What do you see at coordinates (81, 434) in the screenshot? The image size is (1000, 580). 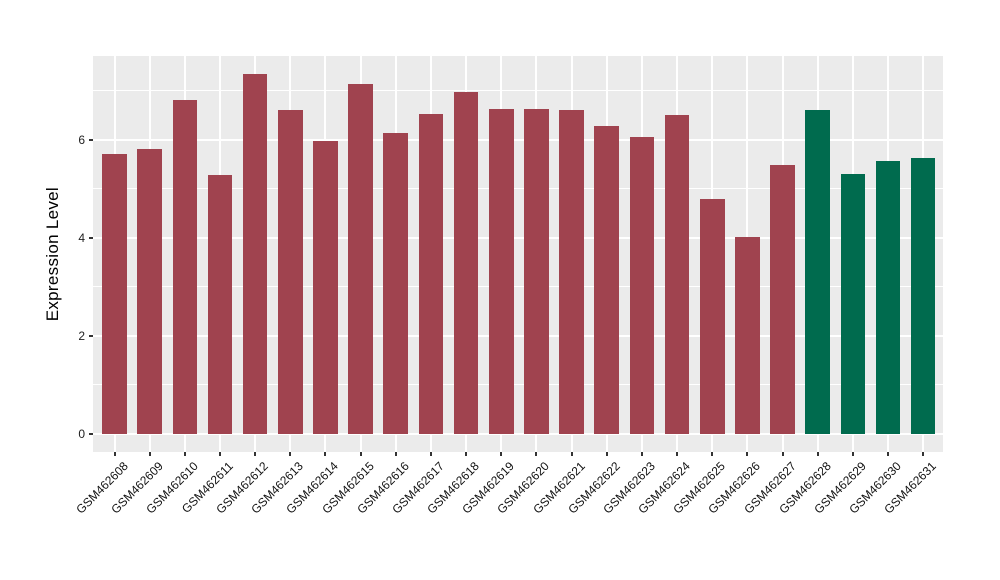 I see `y-tick-label: 0` at bounding box center [81, 434].